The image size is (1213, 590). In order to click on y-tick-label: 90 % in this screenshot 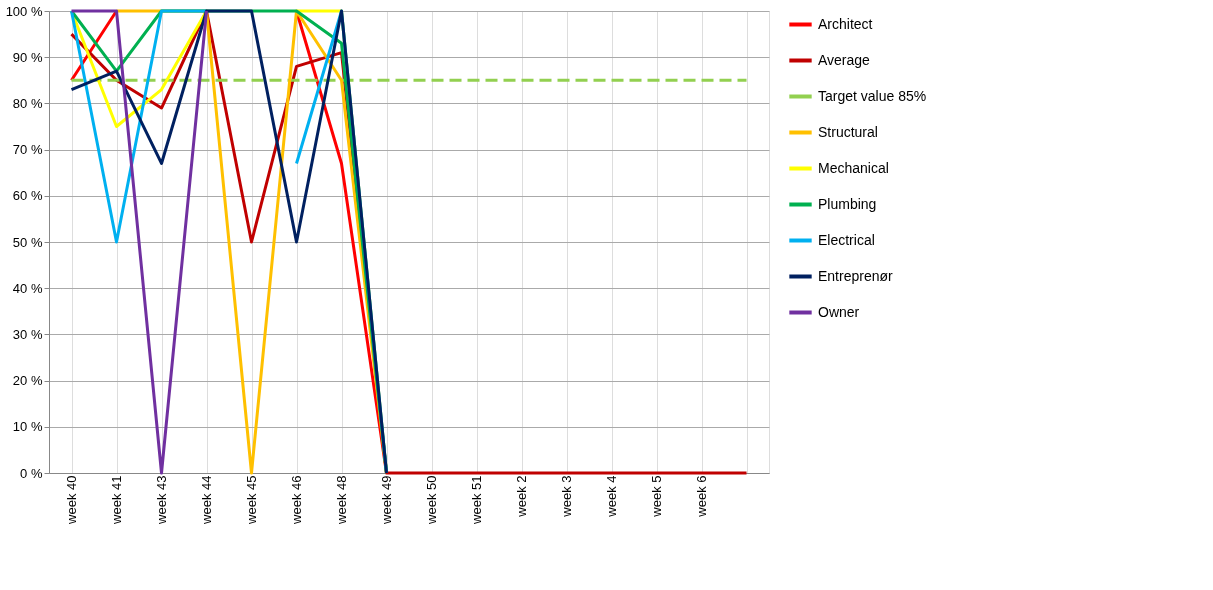, I will do `click(27, 57)`.